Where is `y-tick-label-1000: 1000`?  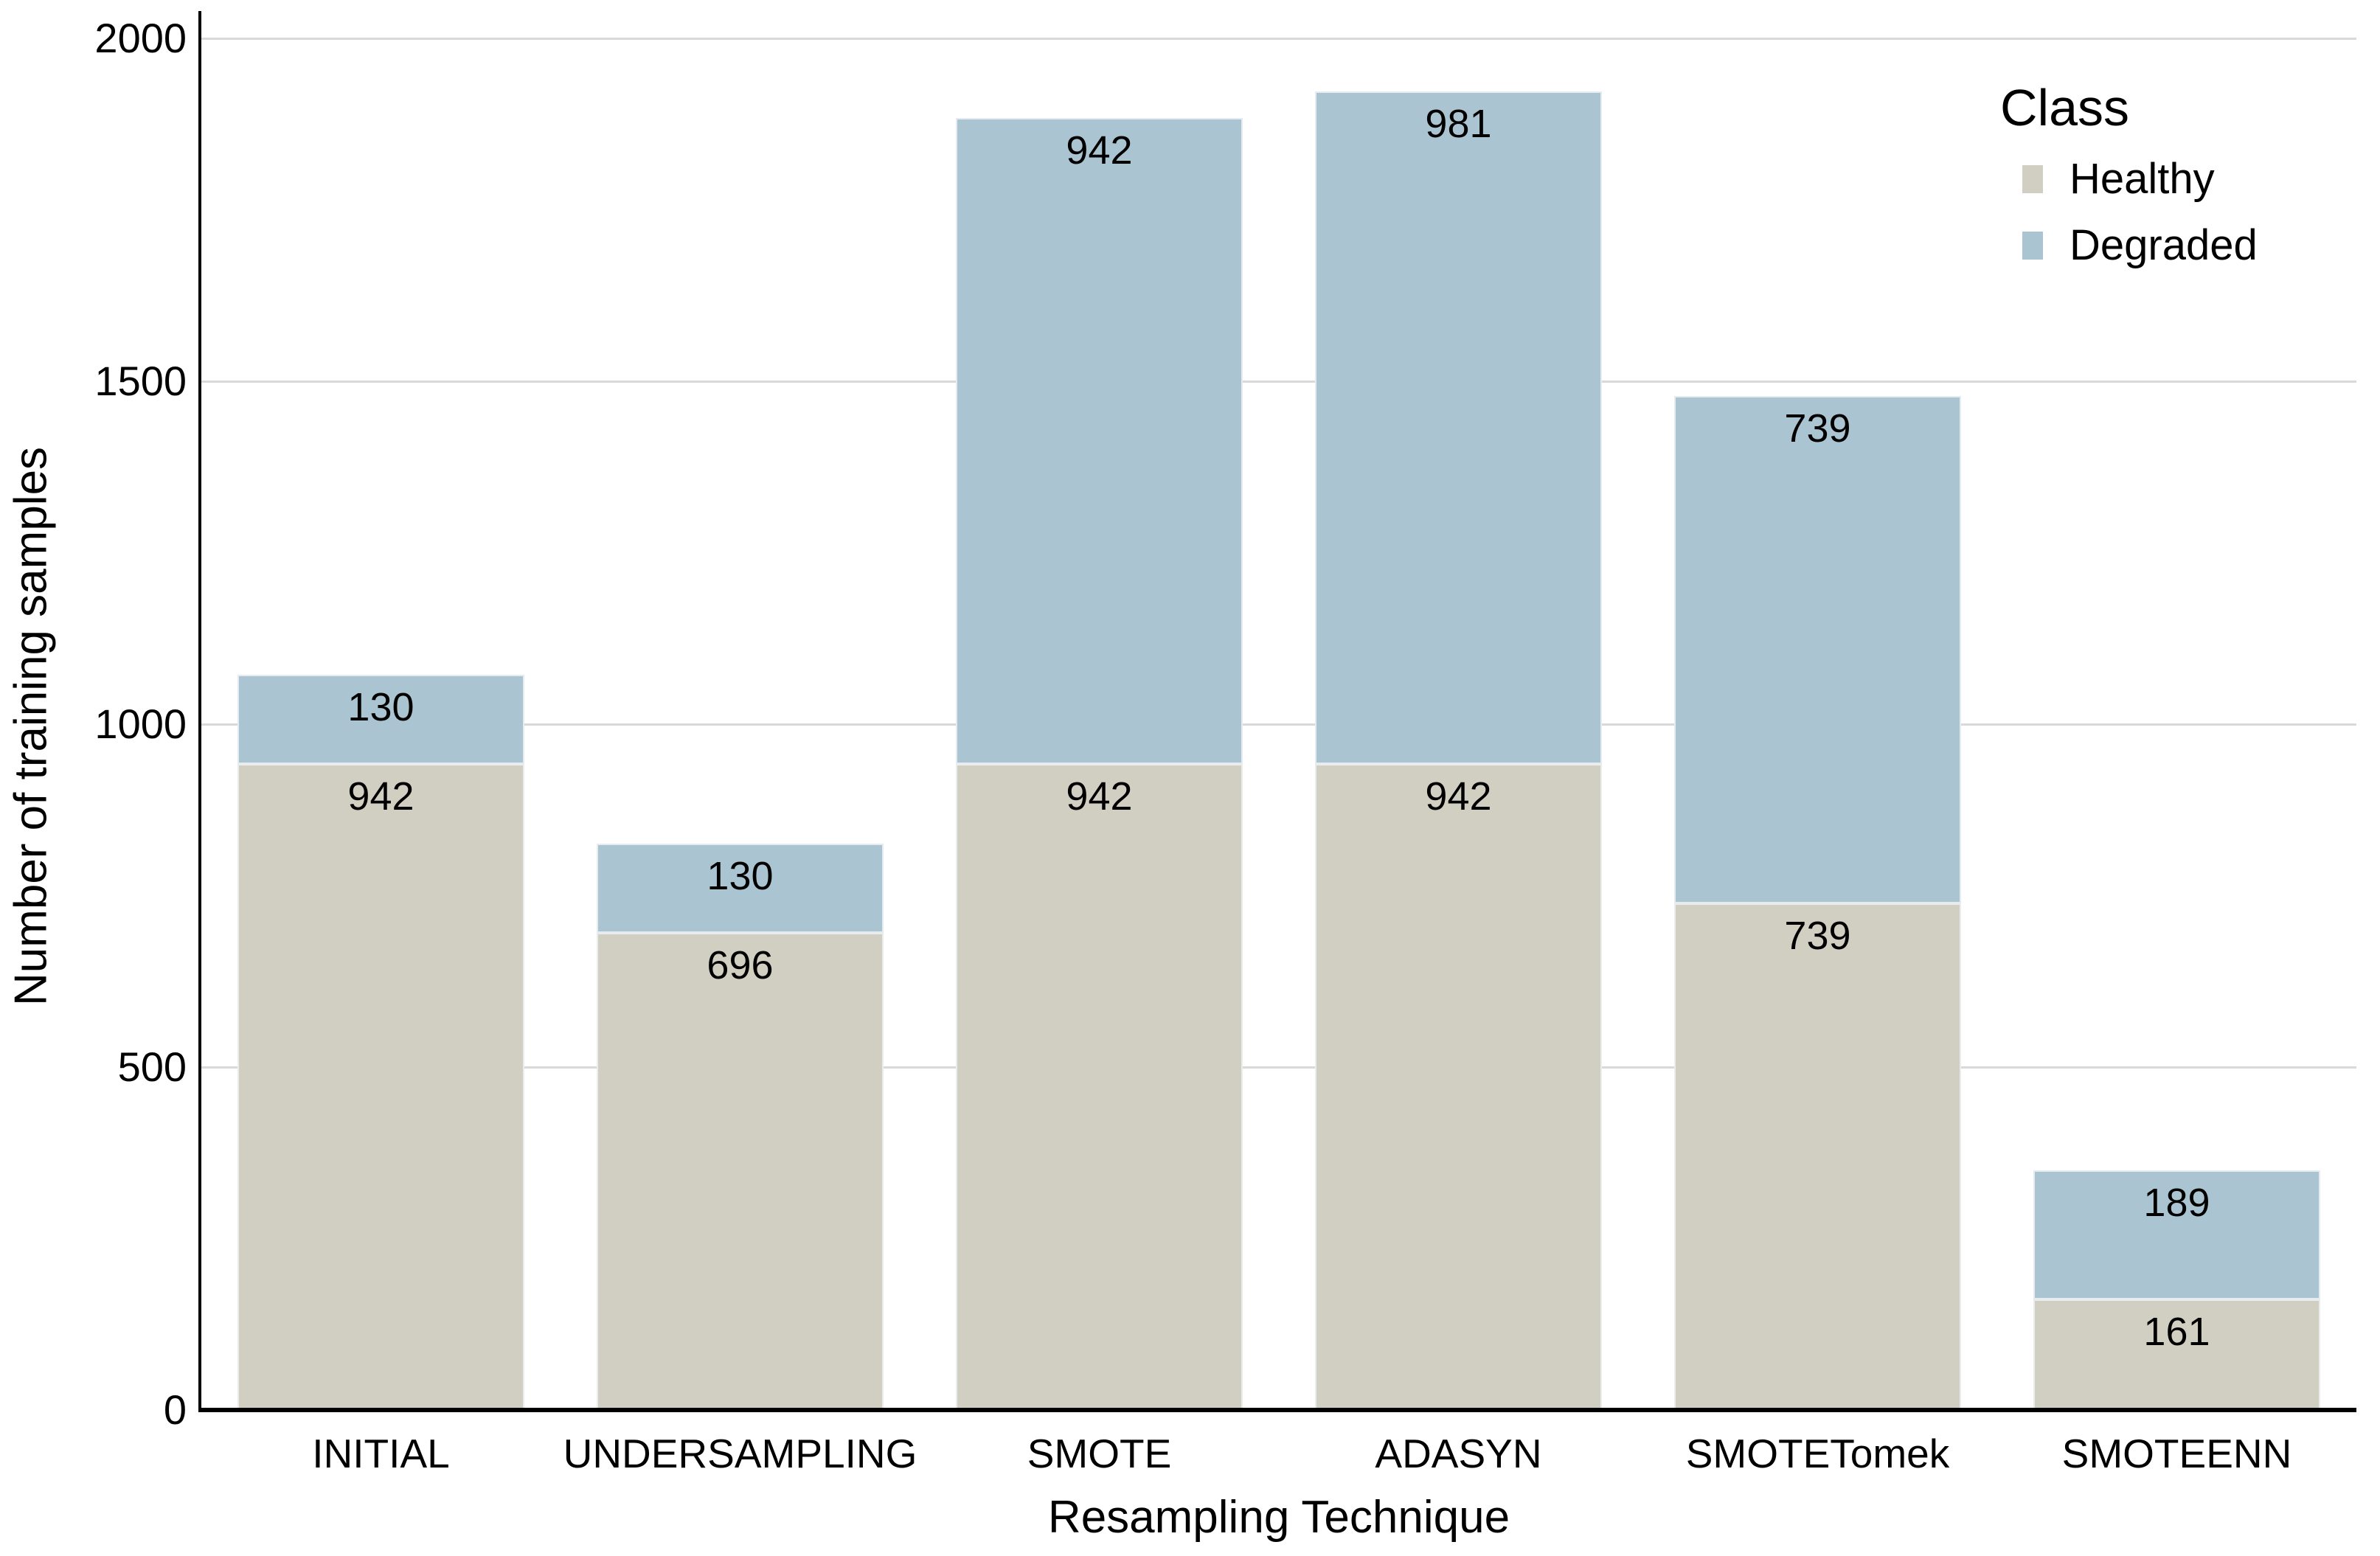 y-tick-label-1000: 1000 is located at coordinates (140, 724).